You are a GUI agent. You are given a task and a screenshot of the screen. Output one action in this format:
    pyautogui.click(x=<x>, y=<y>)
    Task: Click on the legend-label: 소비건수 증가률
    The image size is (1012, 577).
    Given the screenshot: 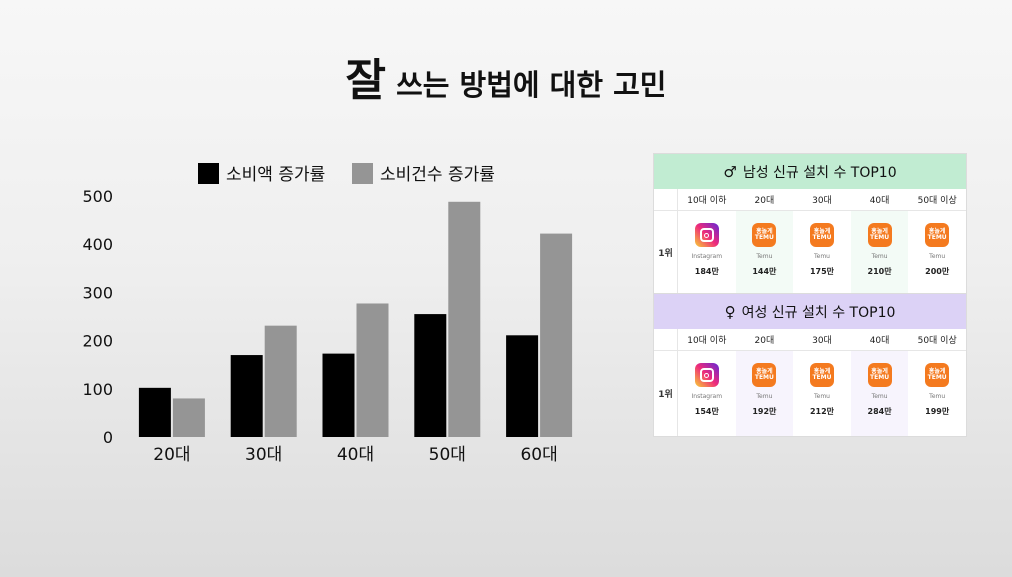 What is the action you would take?
    pyautogui.click(x=437, y=175)
    